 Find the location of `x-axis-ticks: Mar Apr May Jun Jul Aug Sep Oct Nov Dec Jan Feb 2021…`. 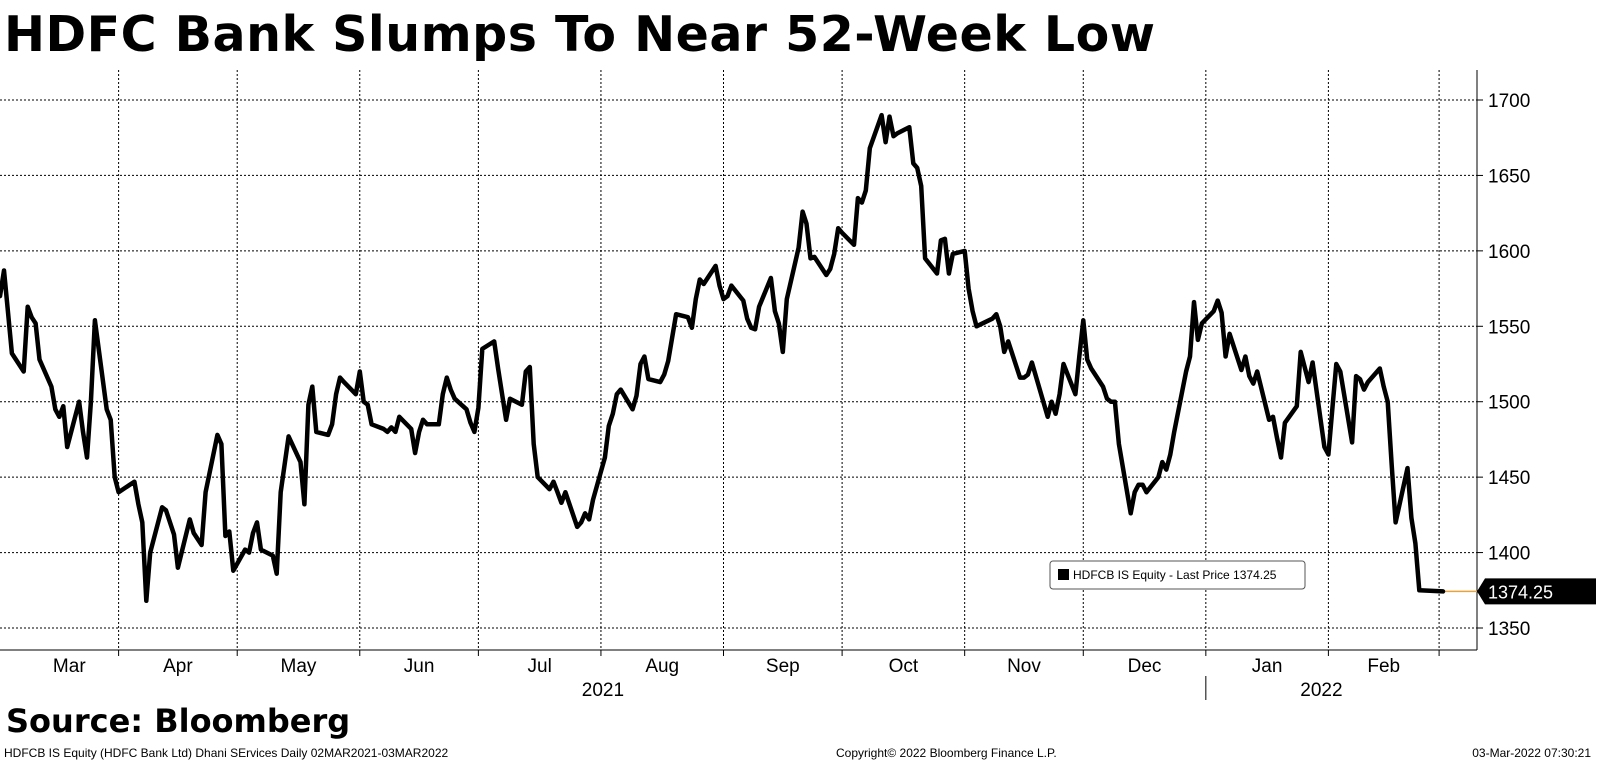

x-axis-ticks: Mar Apr May Jun Jul Aug Sep Oct Nov Dec Jan Feb 2021… is located at coordinates (746, 675).